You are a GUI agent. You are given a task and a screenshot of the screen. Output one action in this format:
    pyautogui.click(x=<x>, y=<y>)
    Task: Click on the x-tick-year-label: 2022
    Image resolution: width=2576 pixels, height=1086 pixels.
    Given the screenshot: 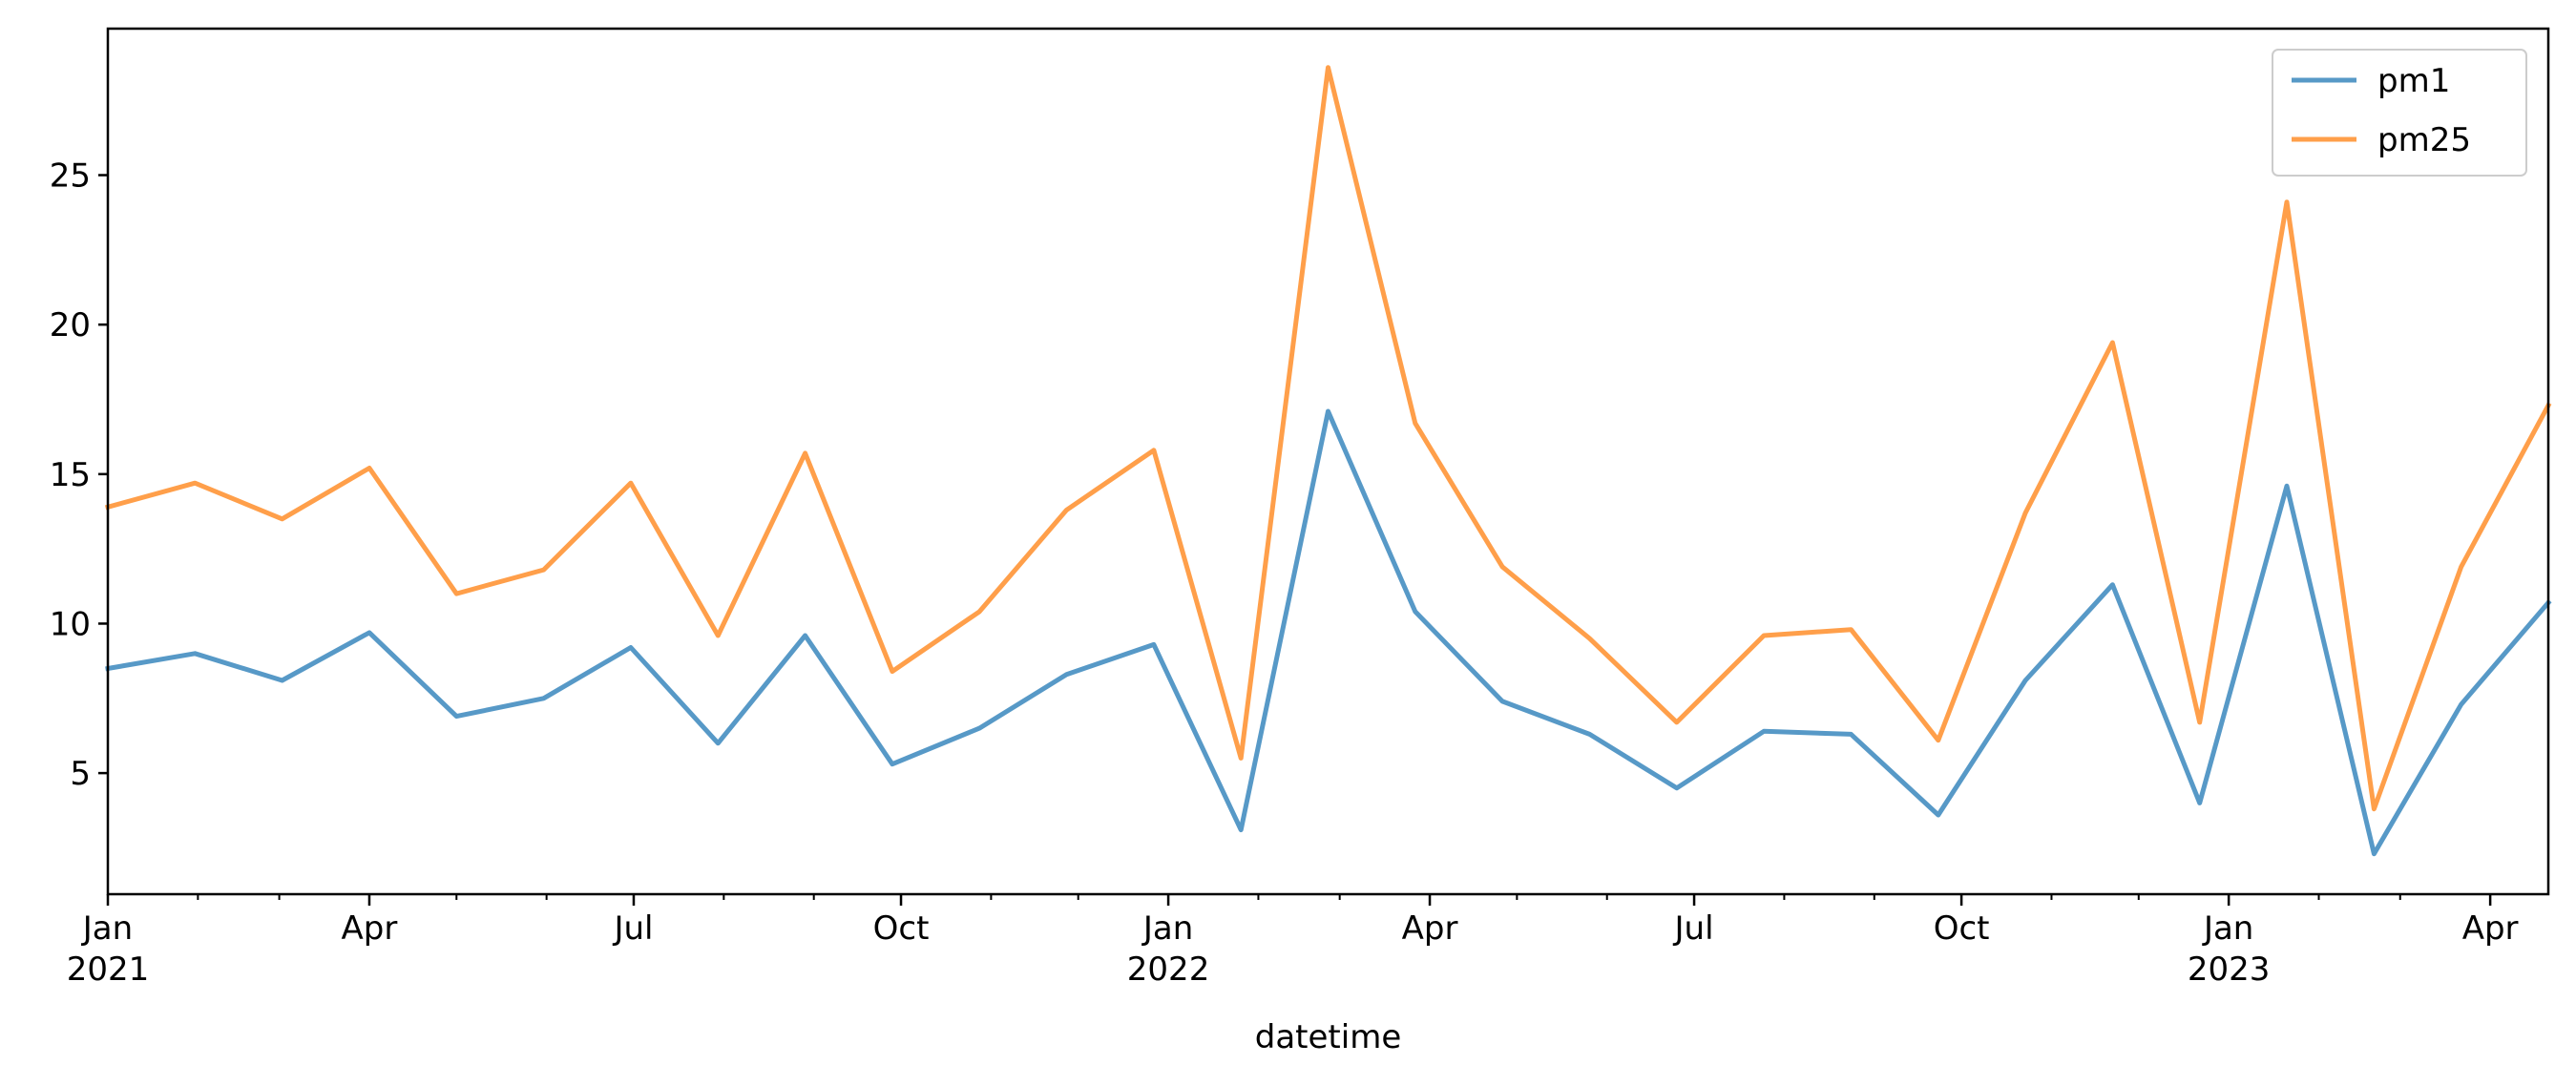 What is the action you would take?
    pyautogui.click(x=1168, y=970)
    